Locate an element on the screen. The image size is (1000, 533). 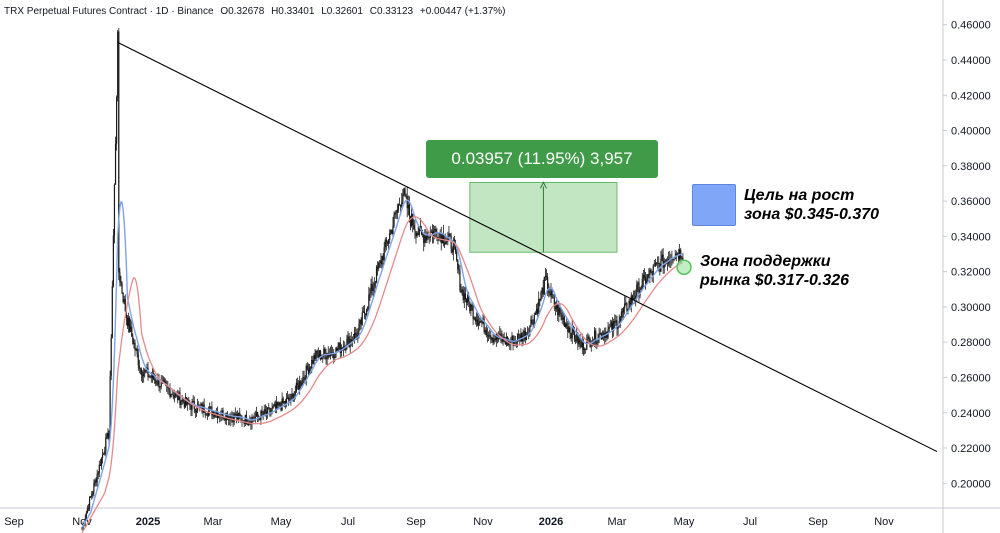
price-tick-label: 0.20000 is located at coordinates (971, 484).